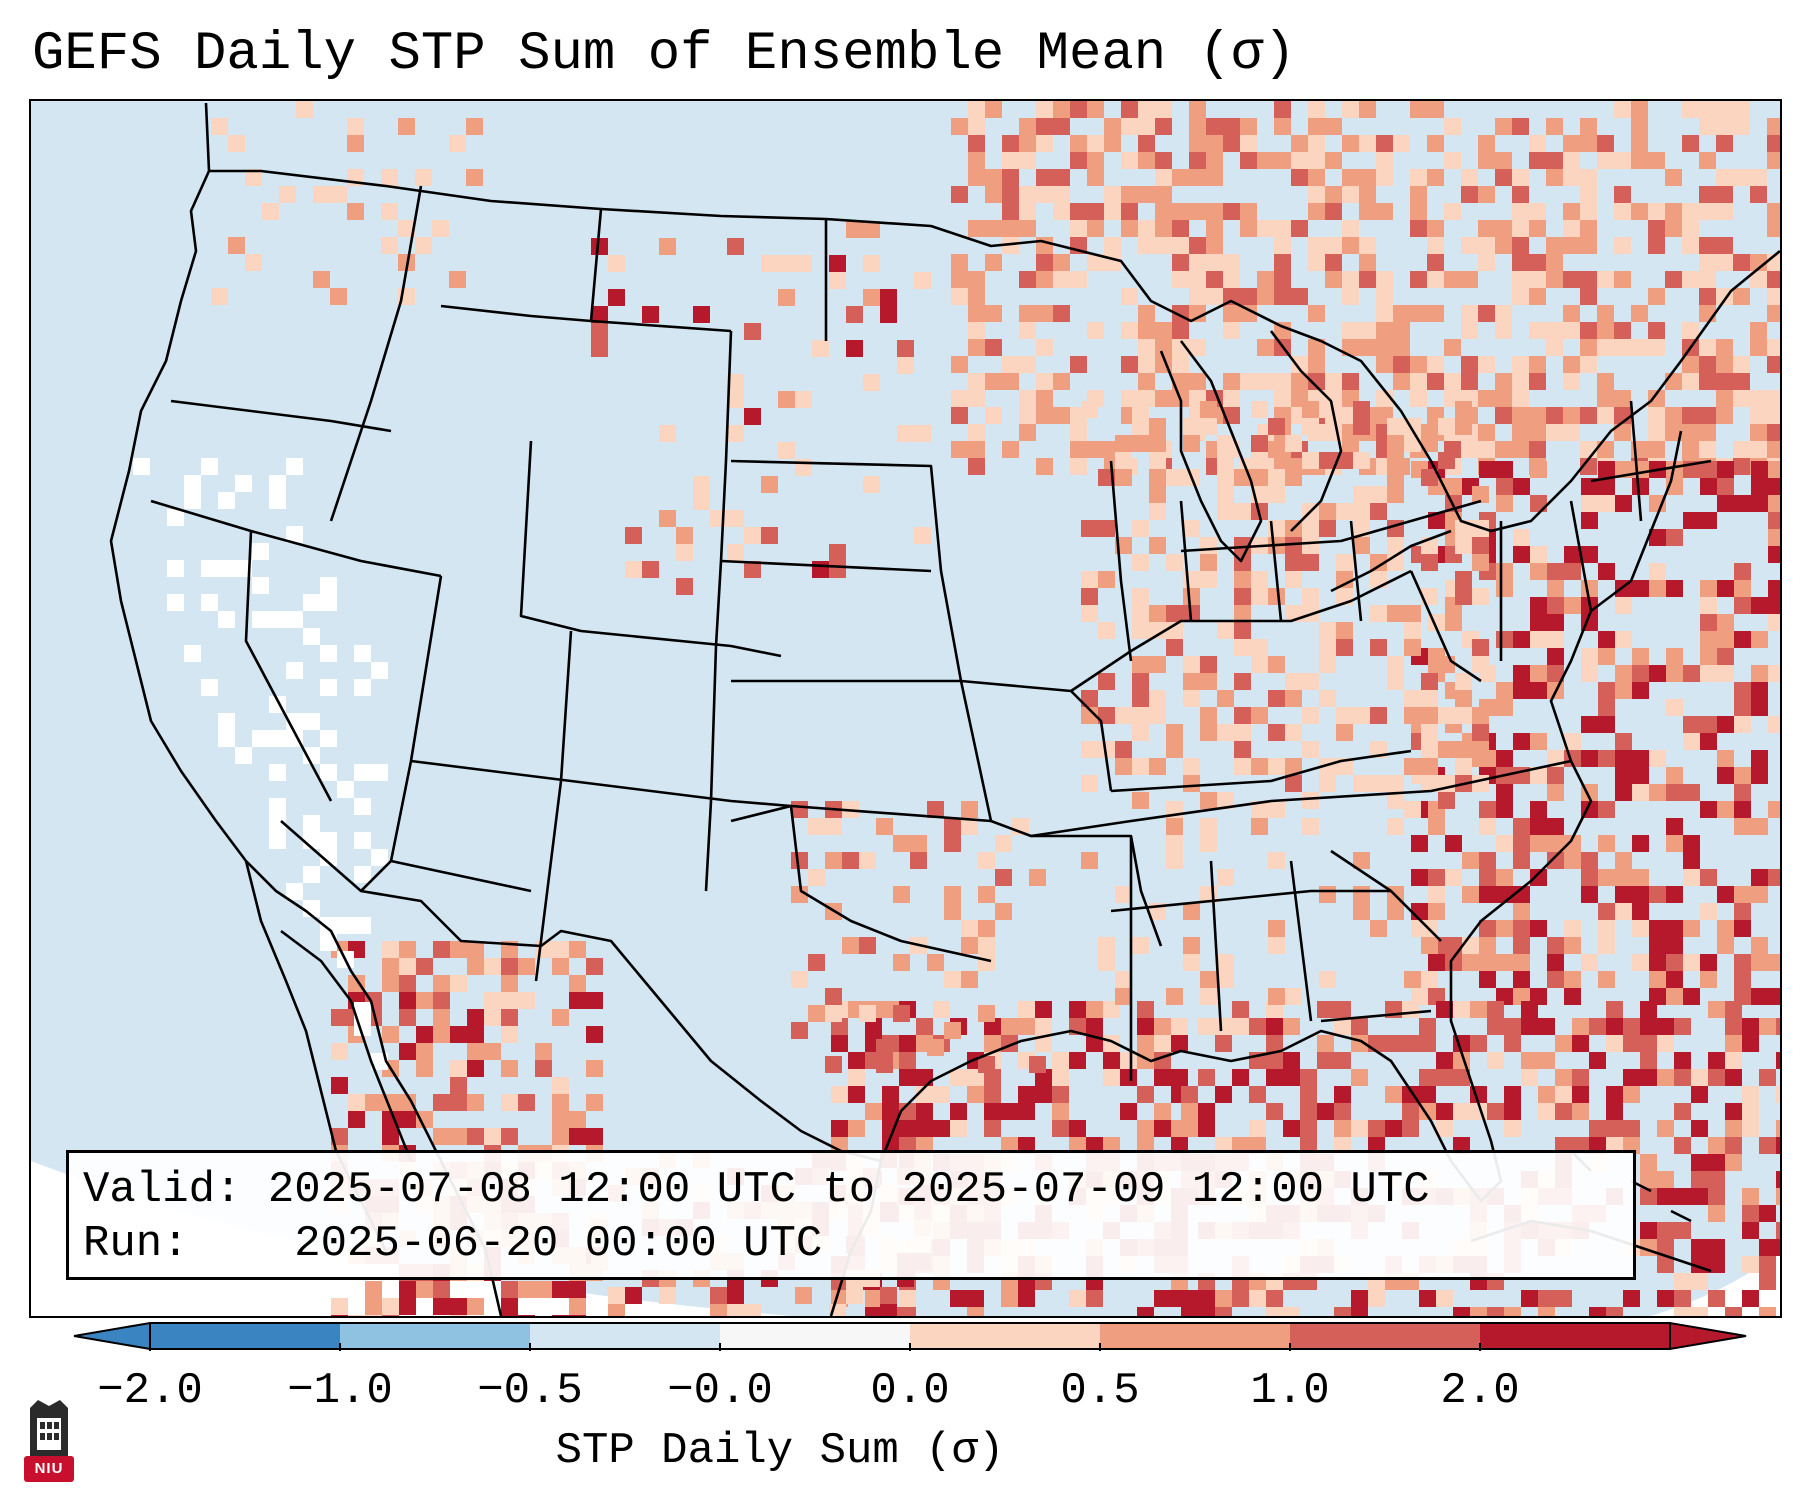  I want to click on niu-logo: NIU, so click(49, 1441).